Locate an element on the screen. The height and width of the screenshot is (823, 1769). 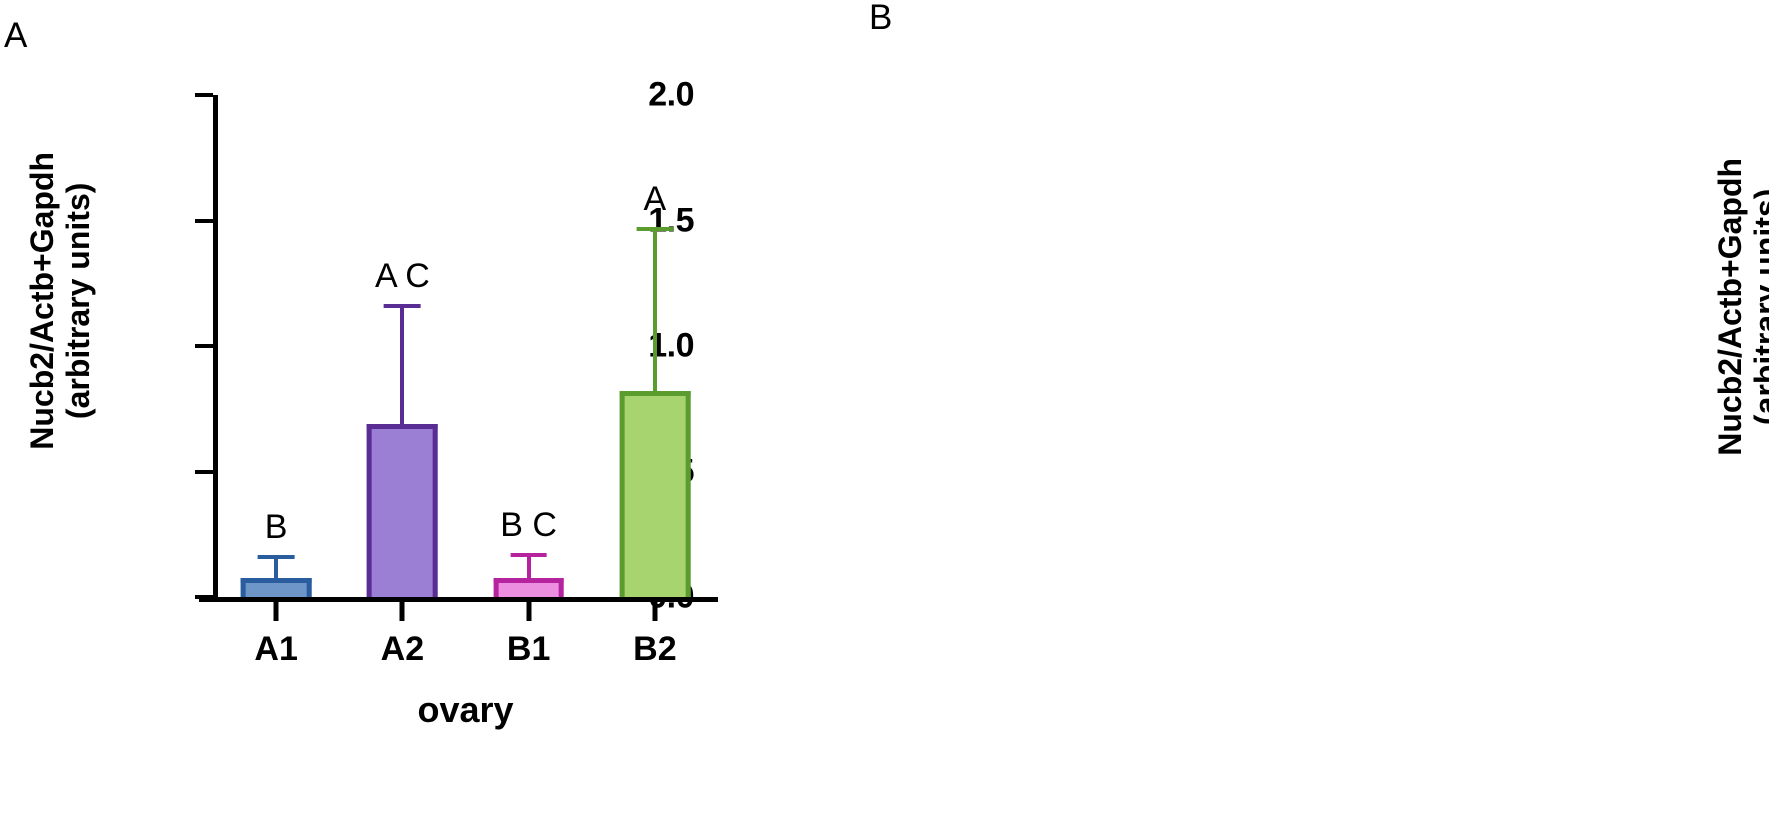
panel-b-letter: B is located at coordinates (881, 18).